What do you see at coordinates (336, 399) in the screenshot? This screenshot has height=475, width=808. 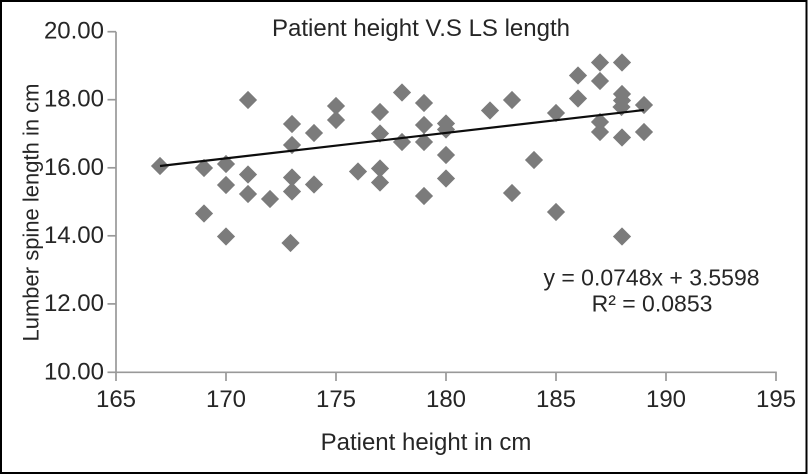 I see `svg-text: 175` at bounding box center [336, 399].